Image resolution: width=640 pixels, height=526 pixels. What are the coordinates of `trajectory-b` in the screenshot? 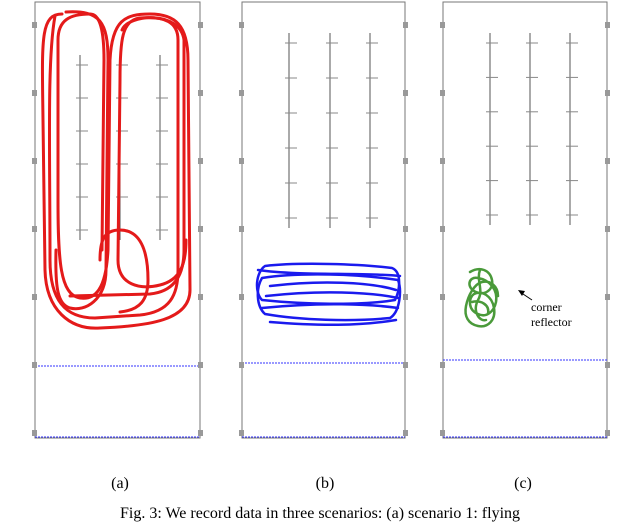 It's located at (328, 294).